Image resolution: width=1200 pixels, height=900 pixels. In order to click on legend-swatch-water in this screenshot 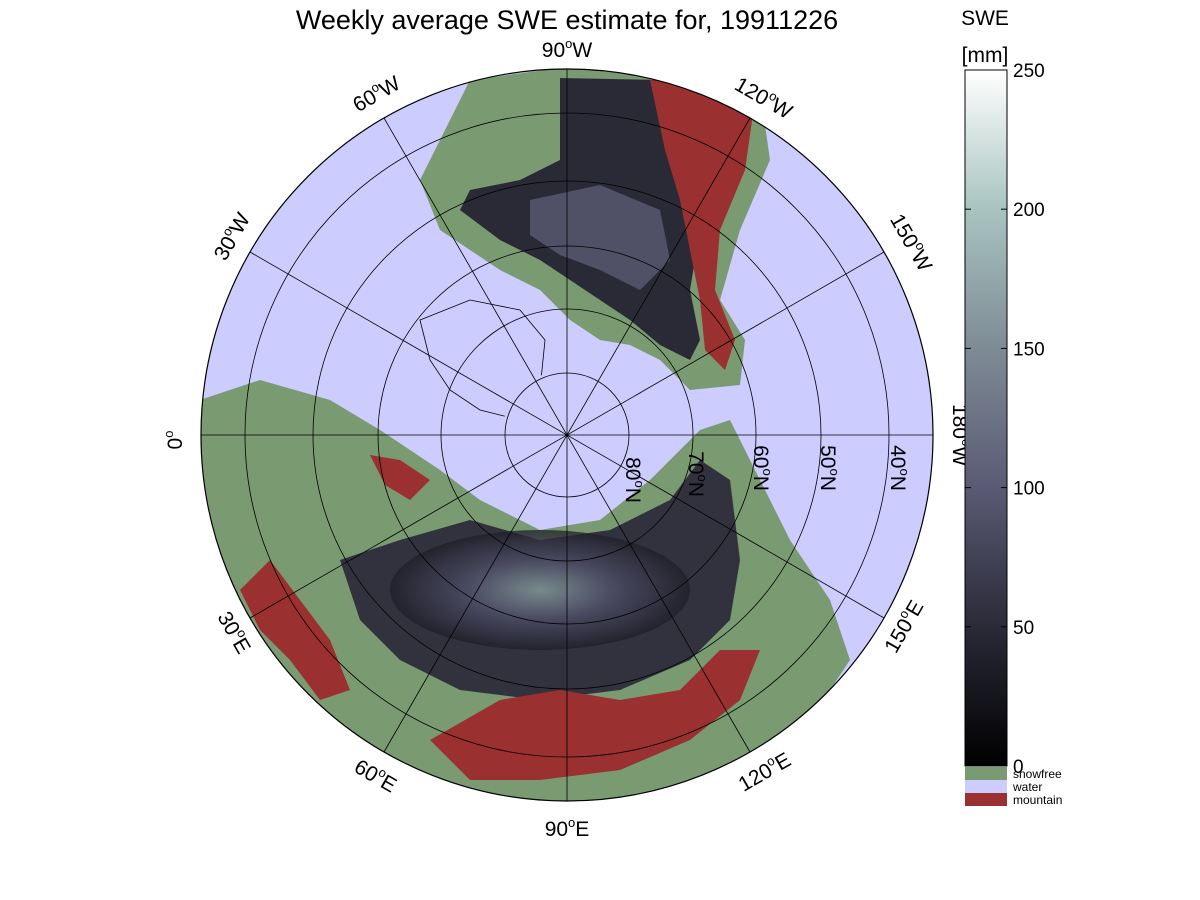, I will do `click(986, 786)`.